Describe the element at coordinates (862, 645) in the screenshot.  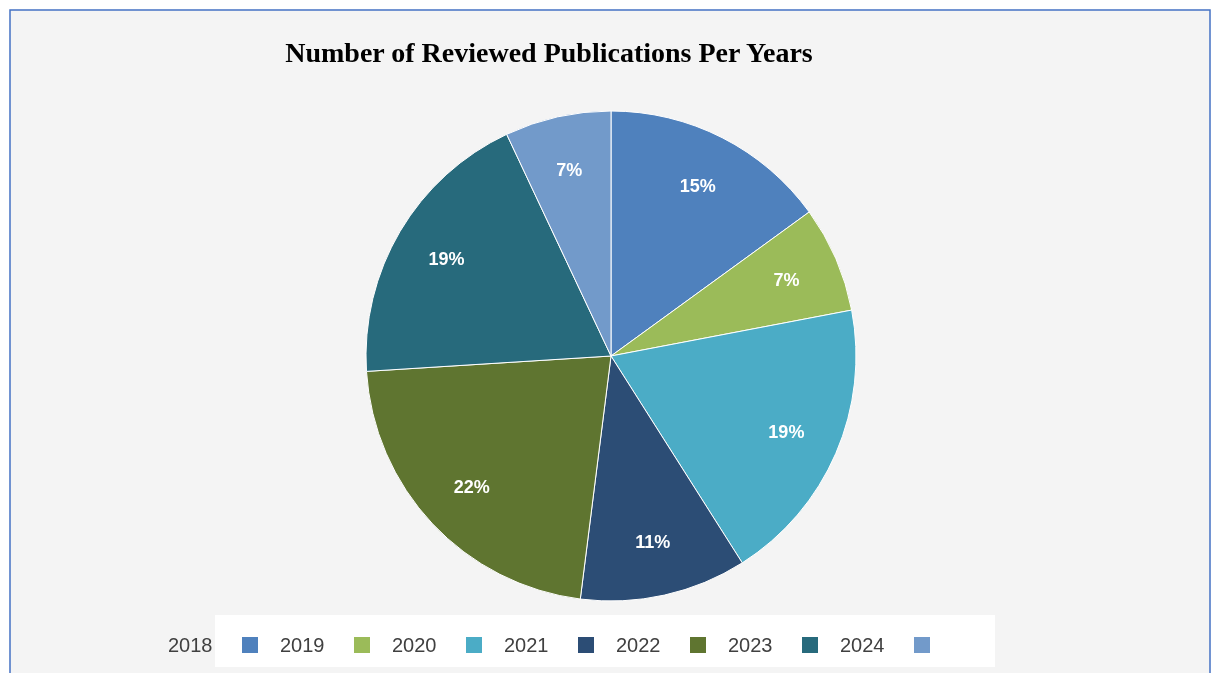
I see `legend-label: 2024` at that location.